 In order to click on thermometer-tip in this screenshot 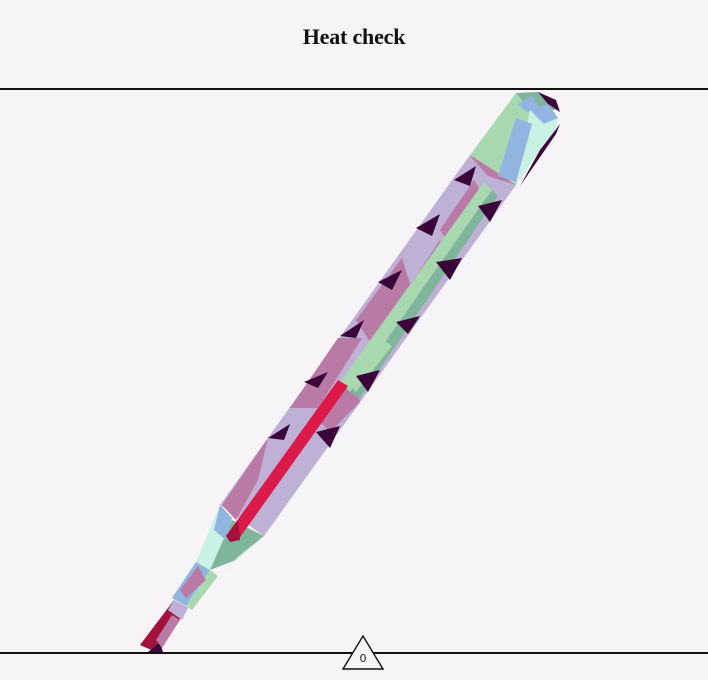, I will do `click(164, 626)`.